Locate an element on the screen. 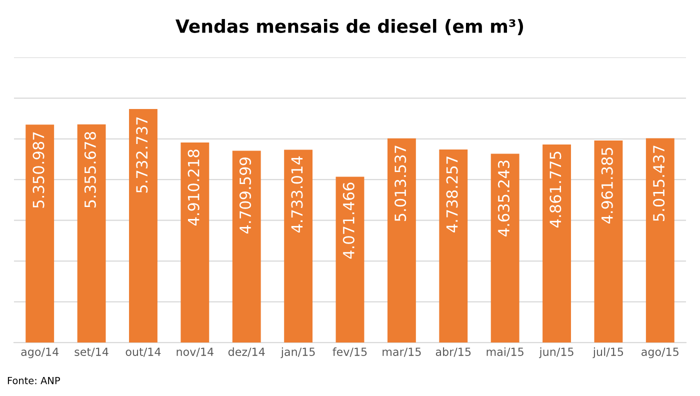 The width and height of the screenshot is (700, 396). data-label: 5.350.987 is located at coordinates (38, 170).